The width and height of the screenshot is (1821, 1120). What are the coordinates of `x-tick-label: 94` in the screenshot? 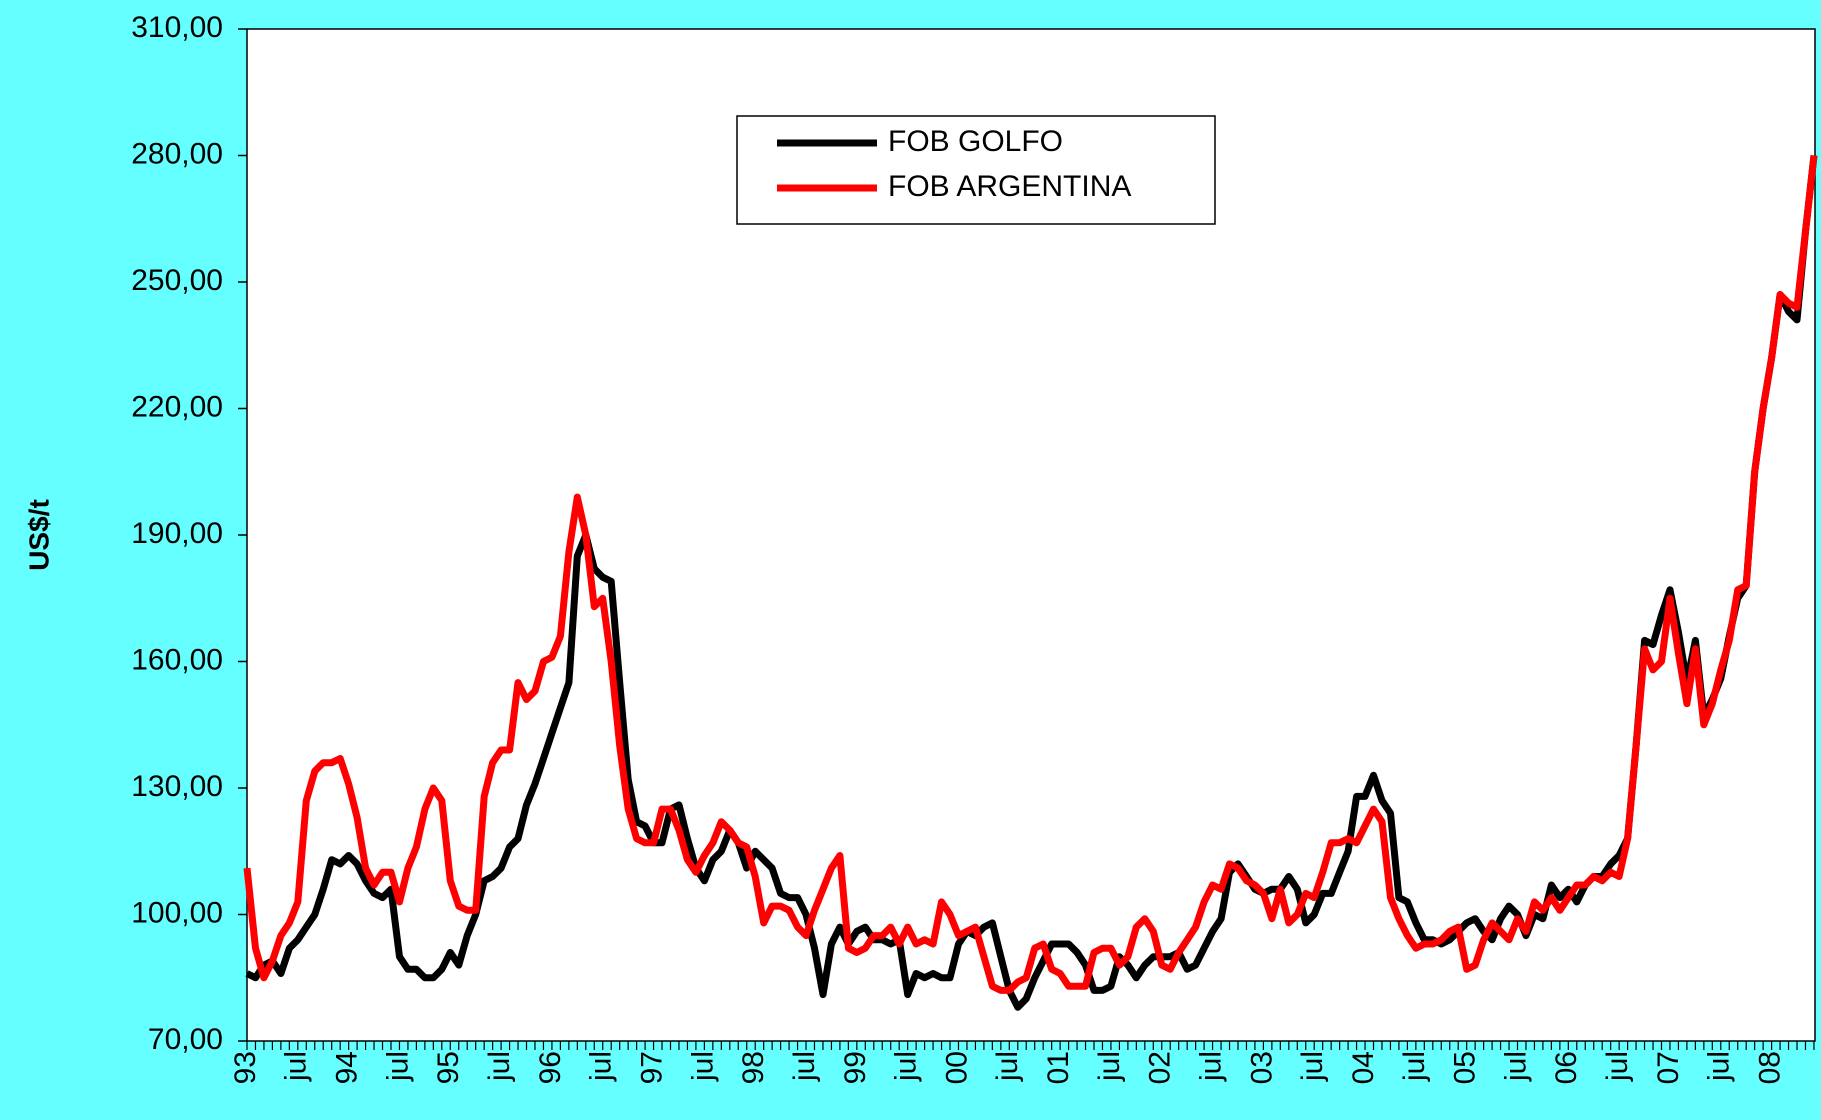 It's located at (347, 1067).